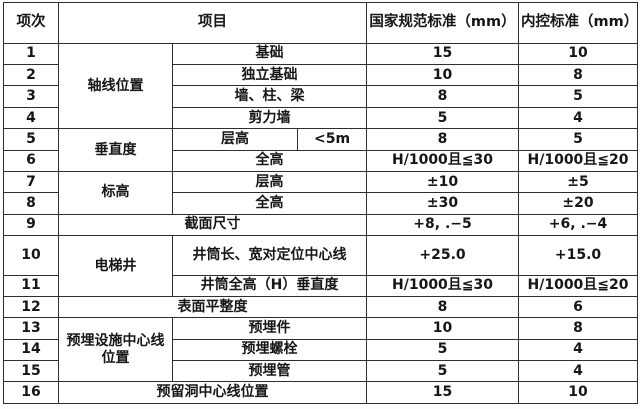  Describe the element at coordinates (31, 139) in the screenshot. I see `cell-item-no: 5` at that location.